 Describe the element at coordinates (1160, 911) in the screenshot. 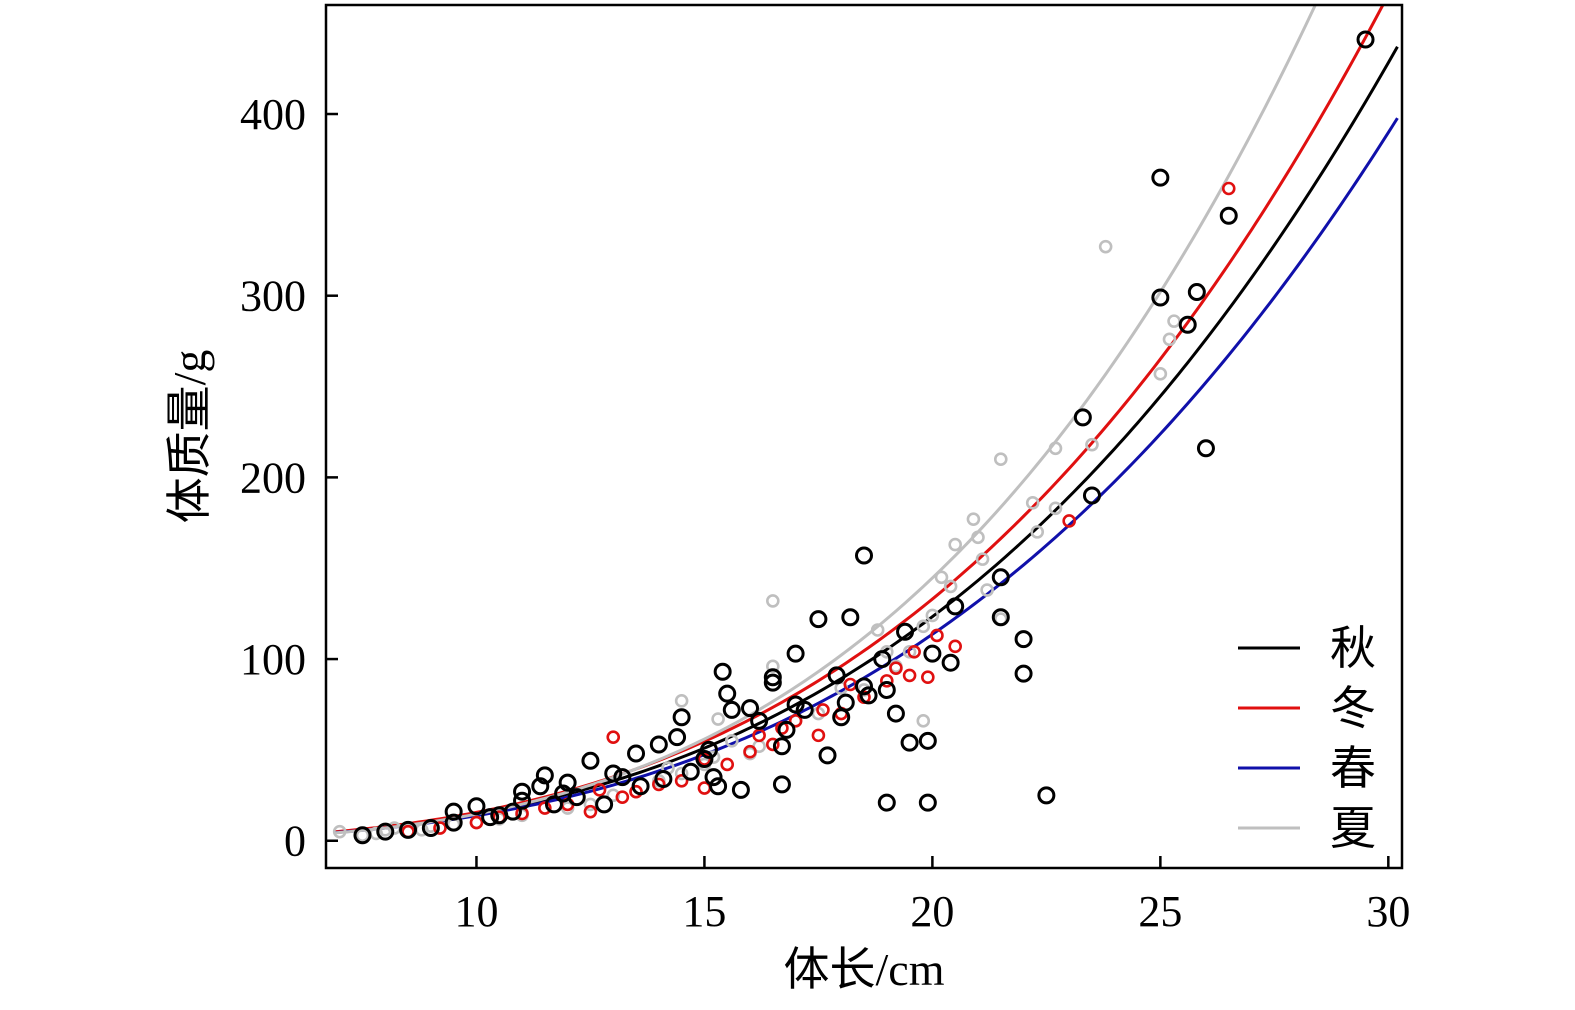

I see `x-tick-label: 25` at that location.